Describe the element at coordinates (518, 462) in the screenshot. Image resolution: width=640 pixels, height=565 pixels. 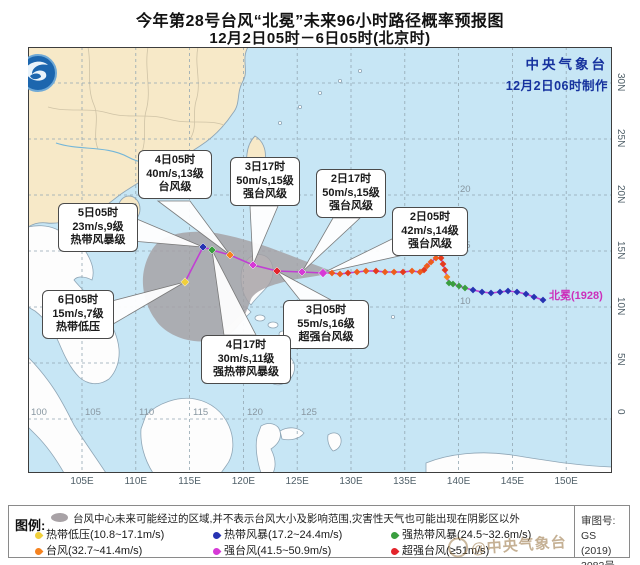
I see `new-guinea-landmass` at that location.